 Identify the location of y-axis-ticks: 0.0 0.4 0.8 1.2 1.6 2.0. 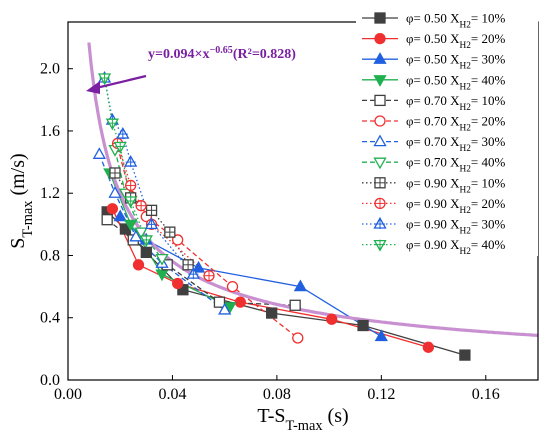
(56, 225).